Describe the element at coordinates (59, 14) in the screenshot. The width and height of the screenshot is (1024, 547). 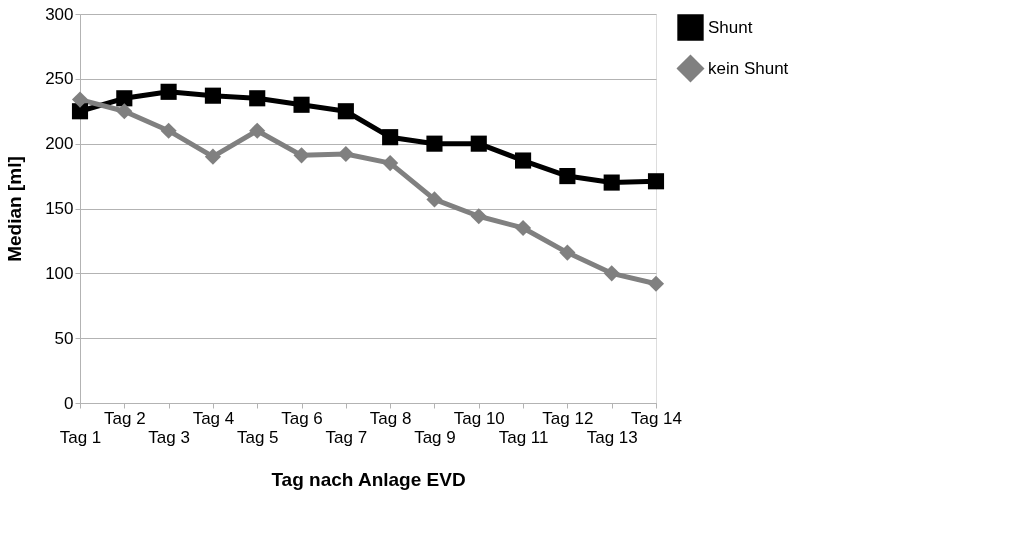
I see `y-tick-label: 300` at that location.